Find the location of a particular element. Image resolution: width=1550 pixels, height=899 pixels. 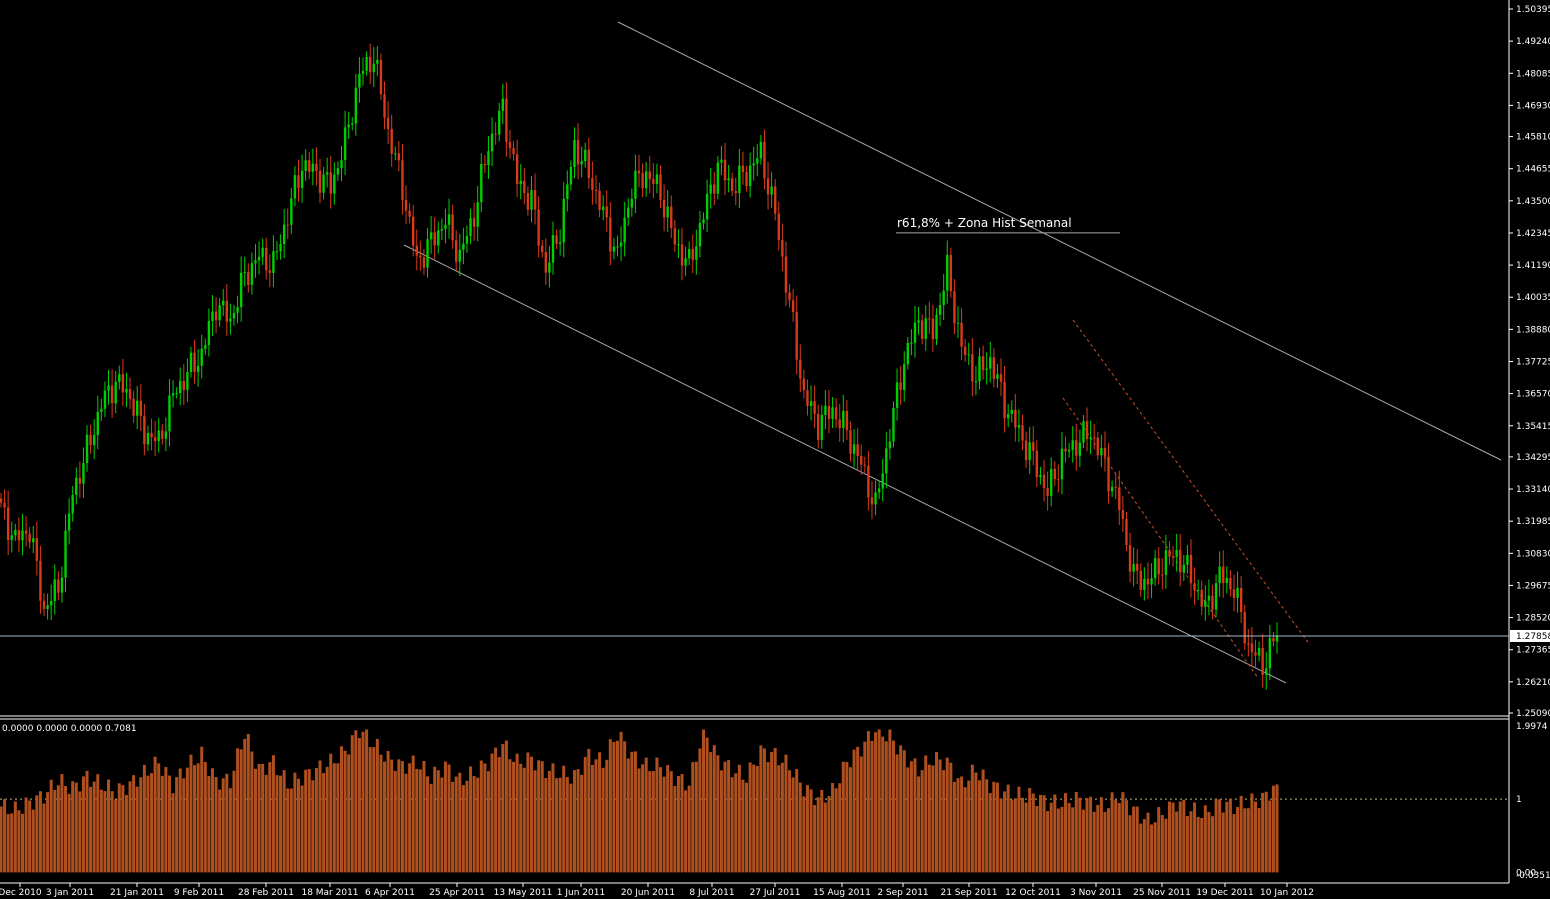

price-tick-label: 1.45810 is located at coordinates (1533, 138).